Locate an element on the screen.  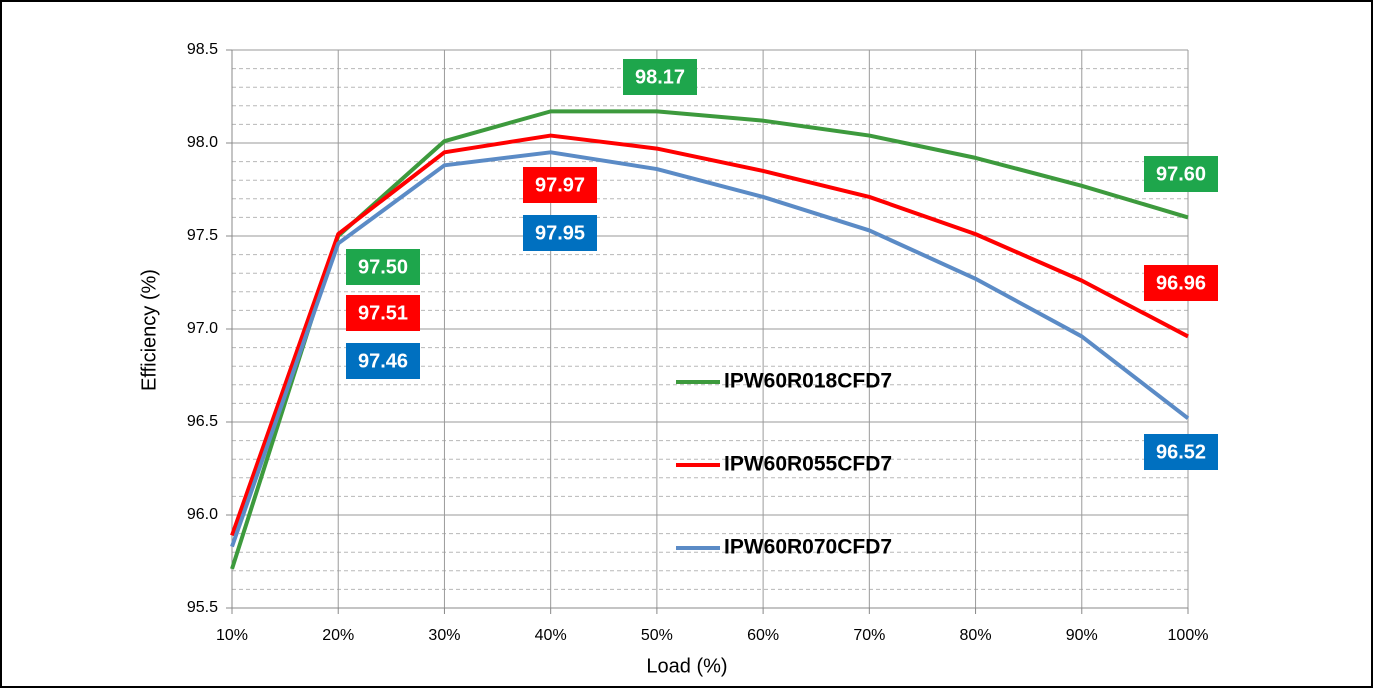
data-label: 97.60 is located at coordinates (1181, 174).